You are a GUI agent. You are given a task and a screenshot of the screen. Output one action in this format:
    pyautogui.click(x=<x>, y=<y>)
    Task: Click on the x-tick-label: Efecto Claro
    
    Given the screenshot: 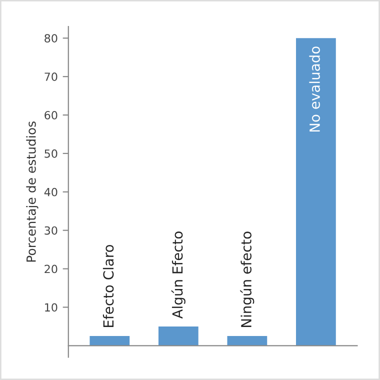 What is the action you would take?
    pyautogui.click(x=108, y=286)
    